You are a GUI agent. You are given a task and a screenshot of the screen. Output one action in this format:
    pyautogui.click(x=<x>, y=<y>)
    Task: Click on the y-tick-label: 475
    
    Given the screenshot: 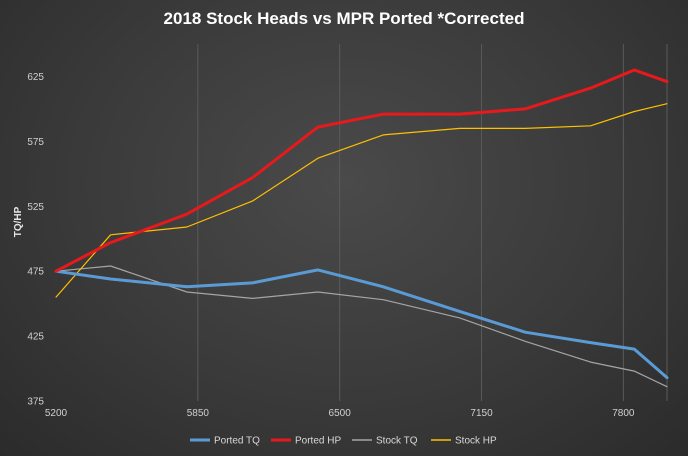 What is the action you would take?
    pyautogui.click(x=35, y=272)
    